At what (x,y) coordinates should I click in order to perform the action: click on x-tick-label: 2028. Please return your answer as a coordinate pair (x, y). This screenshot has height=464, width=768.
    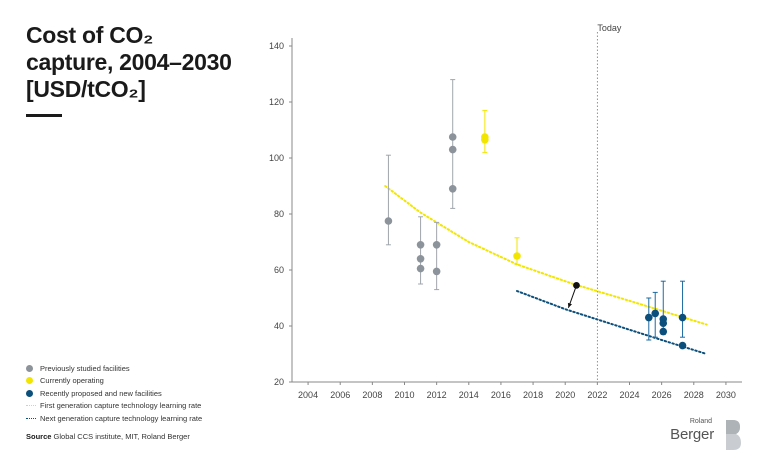
    Looking at the image, I should click on (694, 395).